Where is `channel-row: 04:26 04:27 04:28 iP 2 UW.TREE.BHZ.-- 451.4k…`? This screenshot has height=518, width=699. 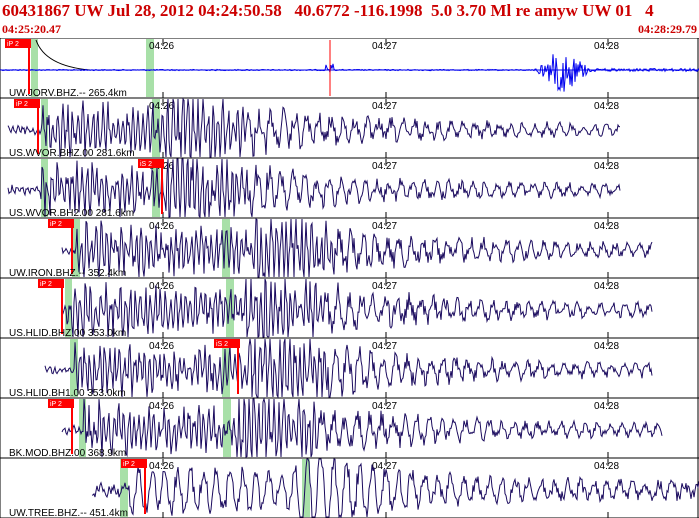 channel-row: 04:26 04:27 04:28 iP 2 UW.TREE.BHZ.-- 451.4k… is located at coordinates (354, 488).